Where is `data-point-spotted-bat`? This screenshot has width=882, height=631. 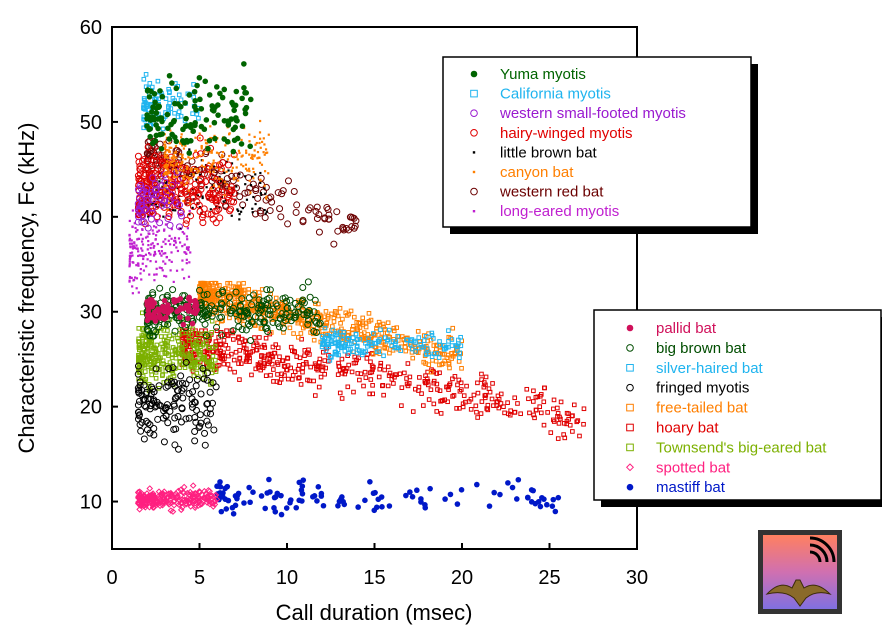
data-point-spotted-bat is located at coordinates (147, 493).